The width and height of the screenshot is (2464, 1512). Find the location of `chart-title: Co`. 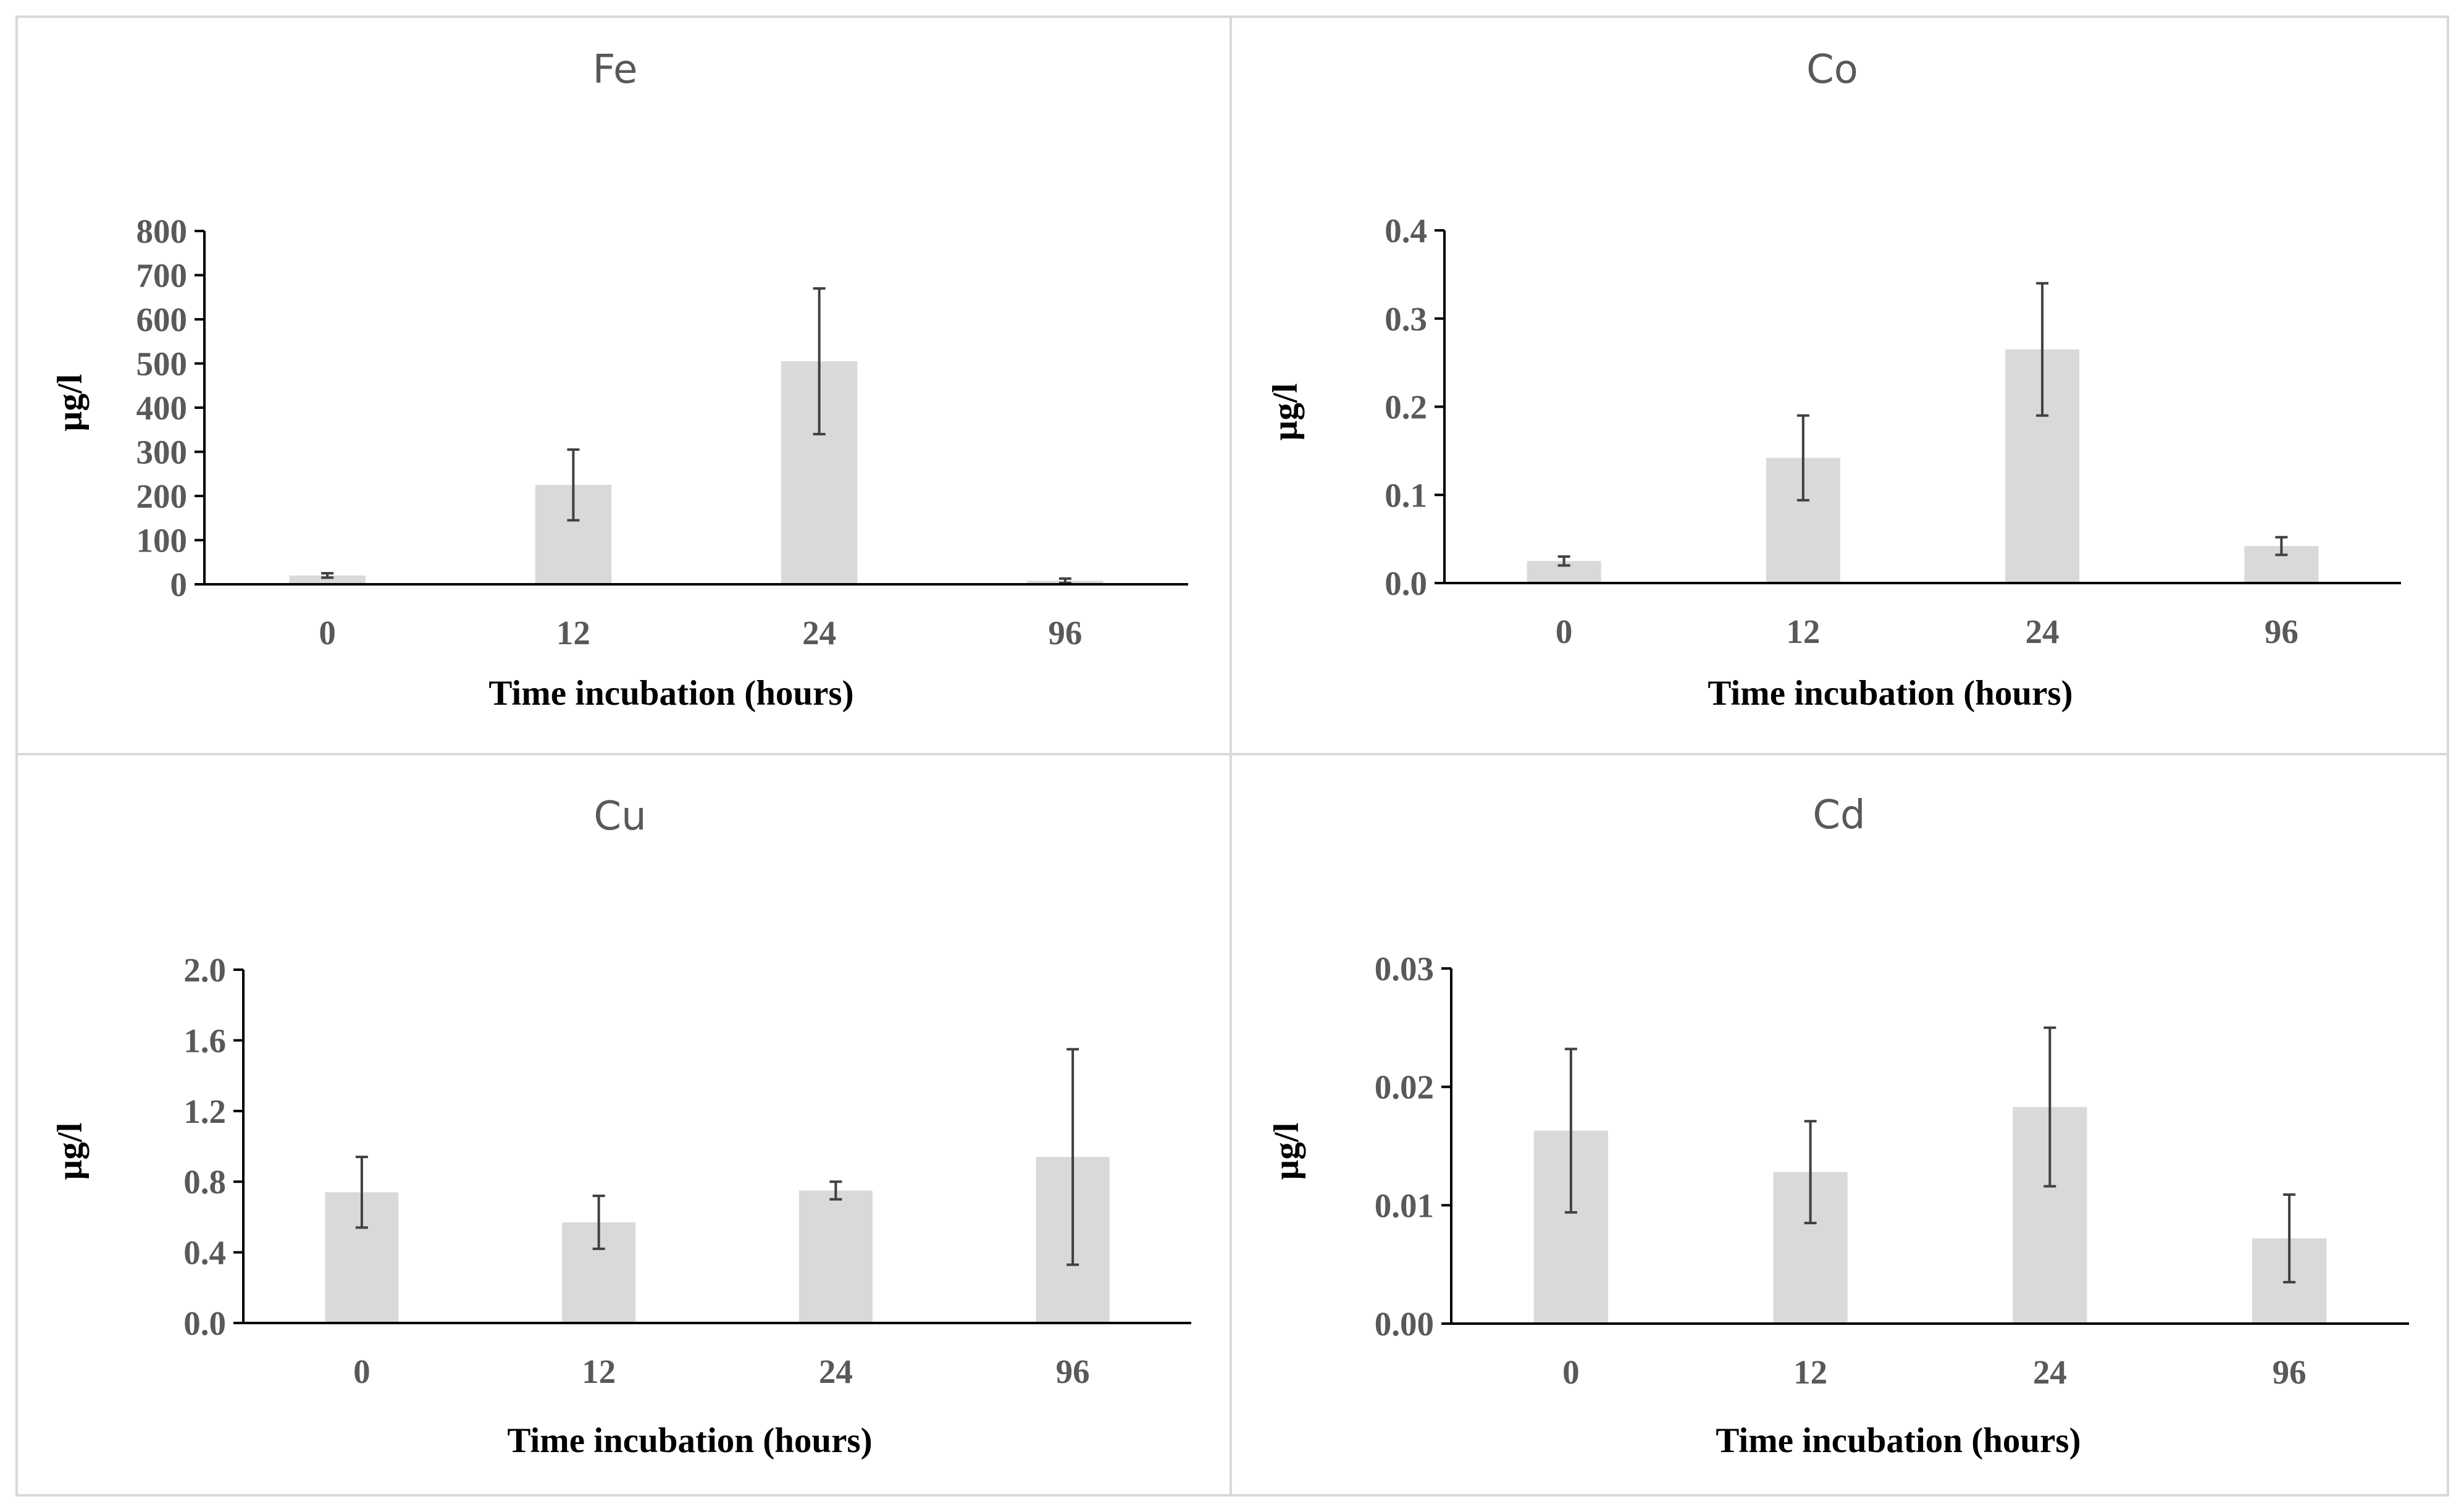

chart-title: Co is located at coordinates (1832, 70).